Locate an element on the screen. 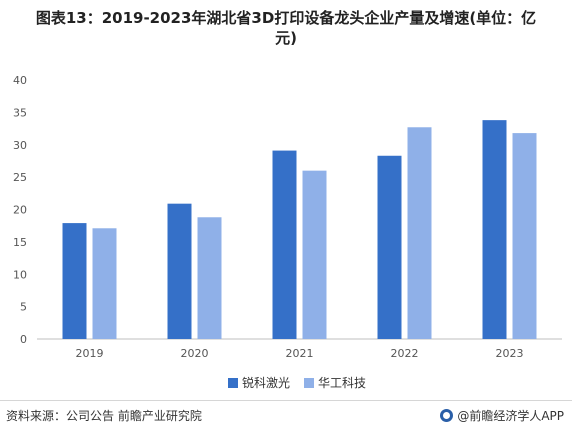  legend-swatch-series1 is located at coordinates (309, 383).